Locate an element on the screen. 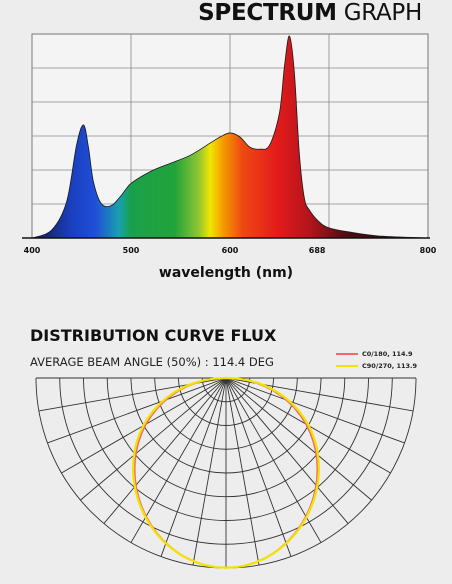 The image size is (452, 584). legend-item-c0: C0/180, 114.9 is located at coordinates (374, 354).